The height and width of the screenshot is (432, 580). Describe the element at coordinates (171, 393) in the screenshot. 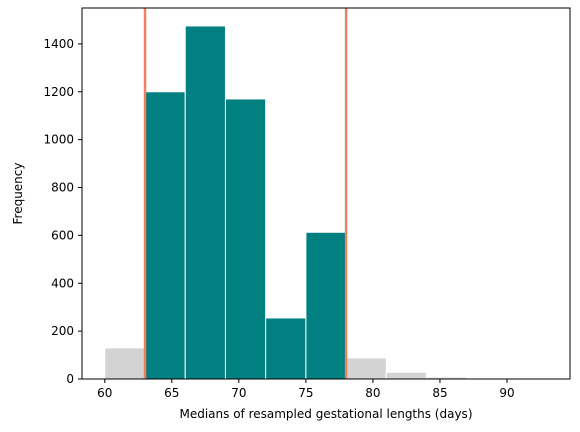

I see `x-tick-label-1: 65` at that location.